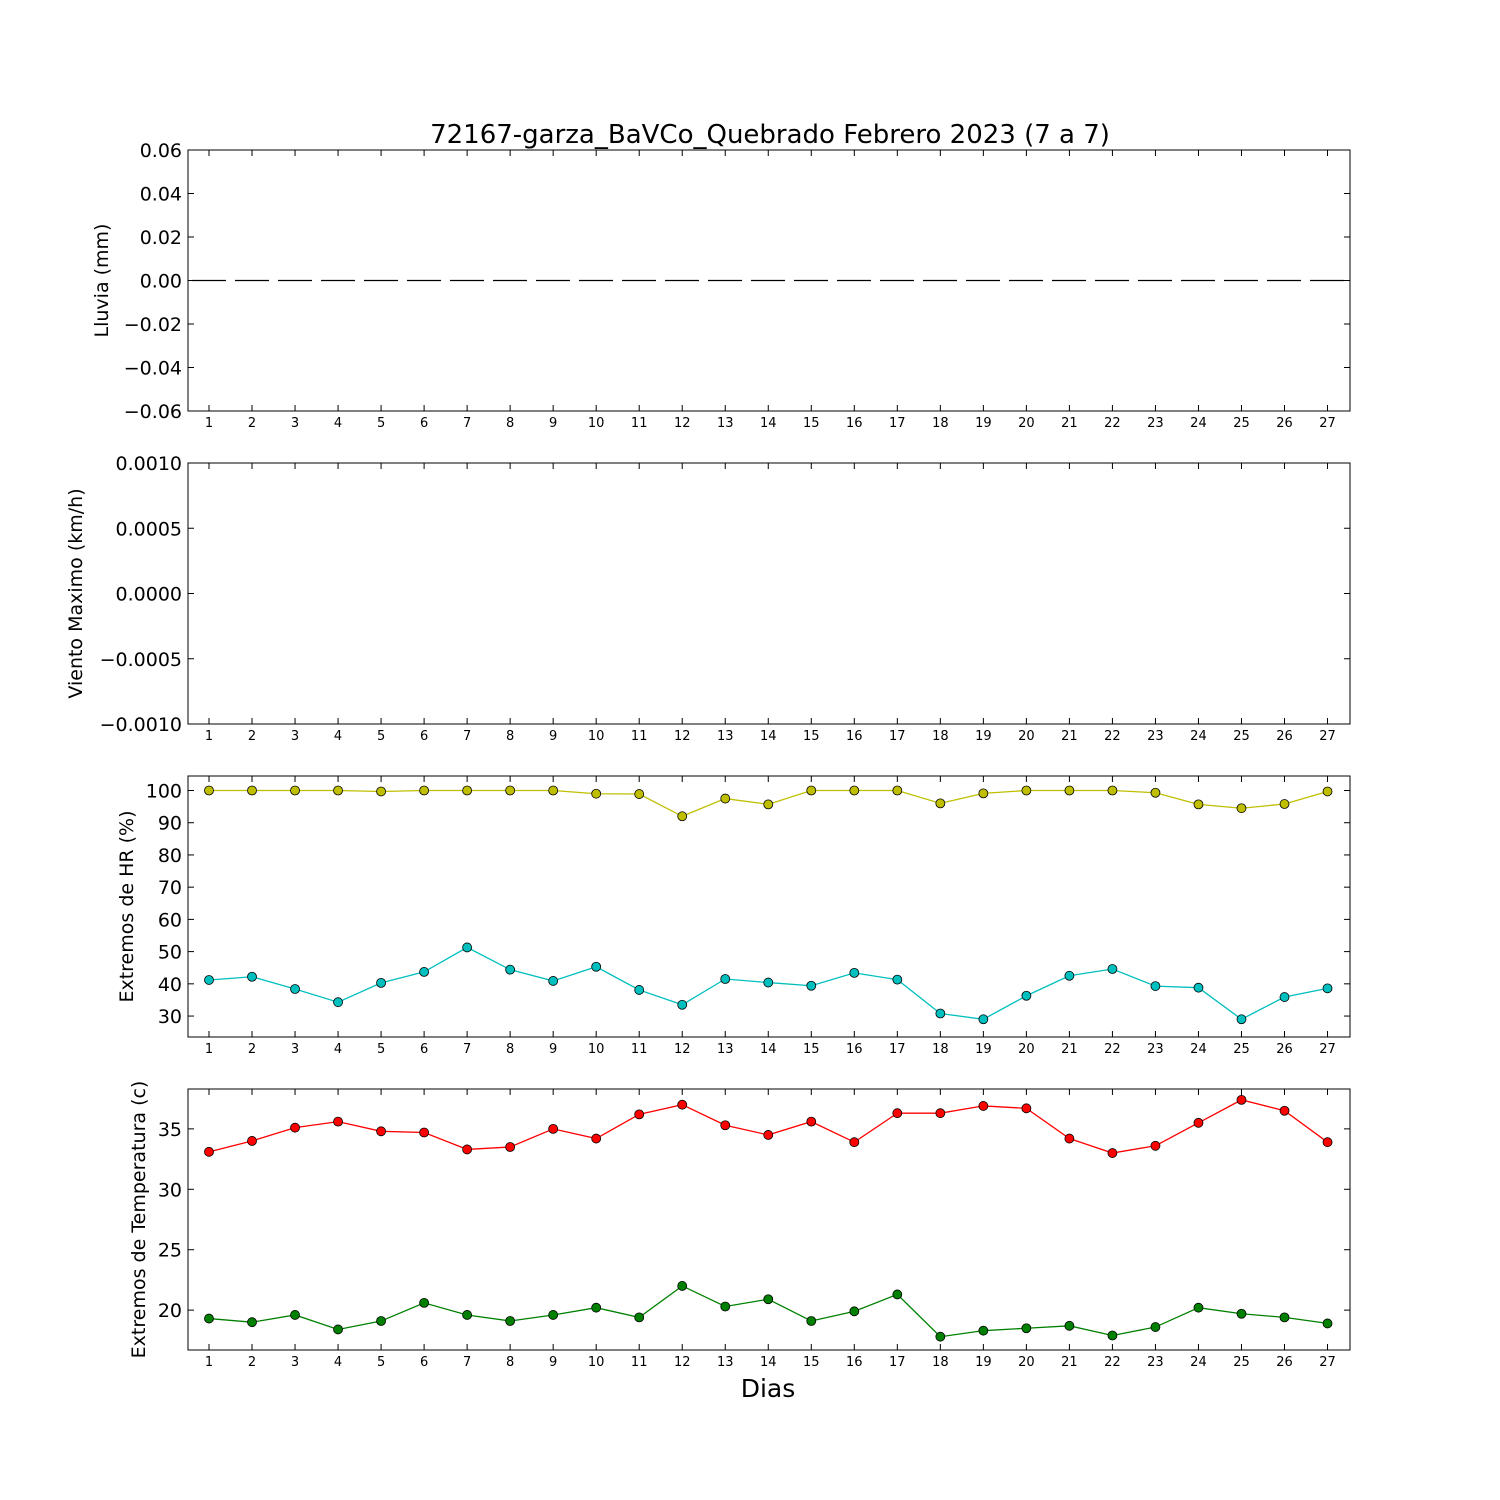 Image resolution: width=1500 pixels, height=1500 pixels. I want to click on x-tick-label: 22, so click(1112, 736).